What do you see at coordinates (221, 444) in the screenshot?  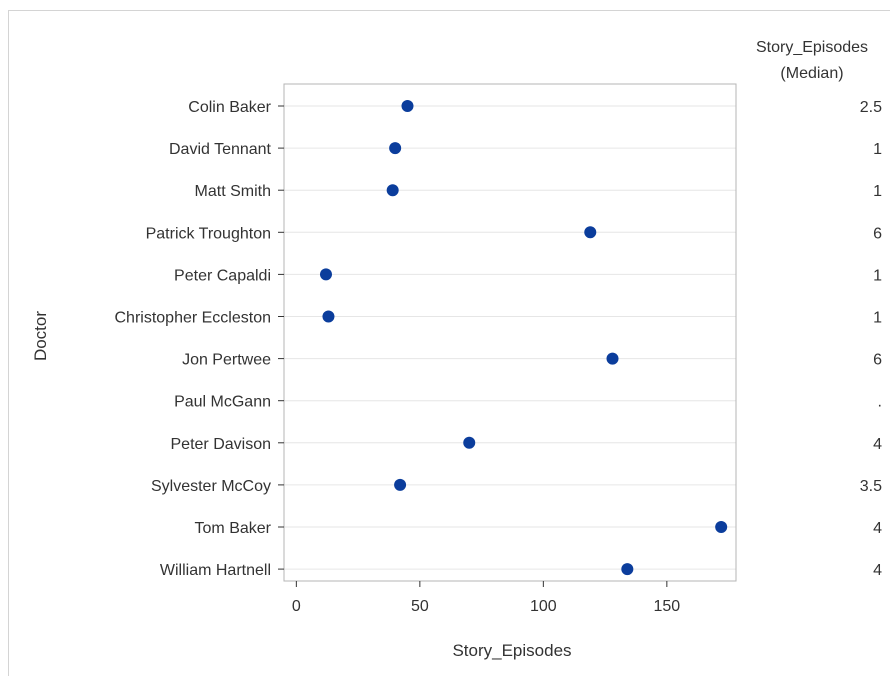 I see `y-tick-label: Peter Davison` at bounding box center [221, 444].